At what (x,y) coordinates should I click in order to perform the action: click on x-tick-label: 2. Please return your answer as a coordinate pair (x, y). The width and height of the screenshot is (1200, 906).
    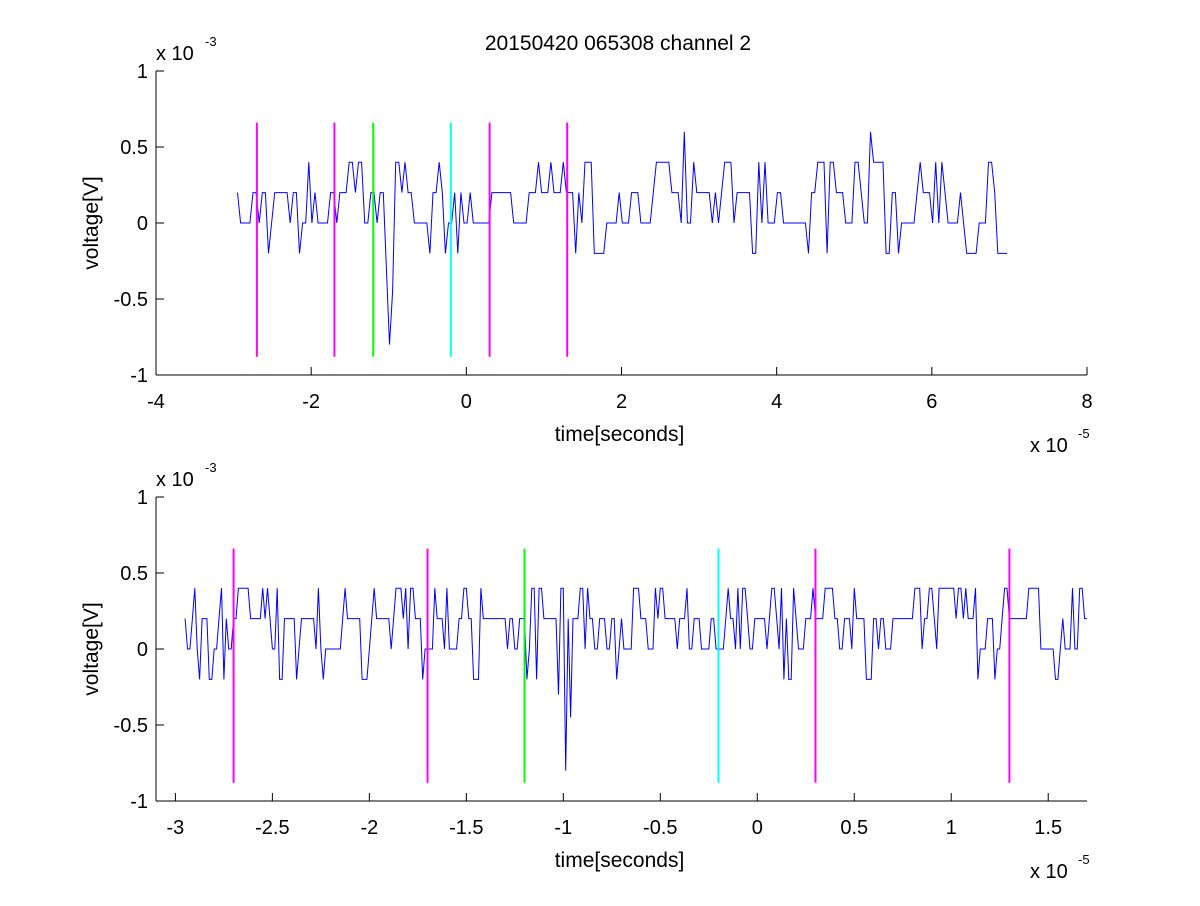
    Looking at the image, I should click on (621, 402).